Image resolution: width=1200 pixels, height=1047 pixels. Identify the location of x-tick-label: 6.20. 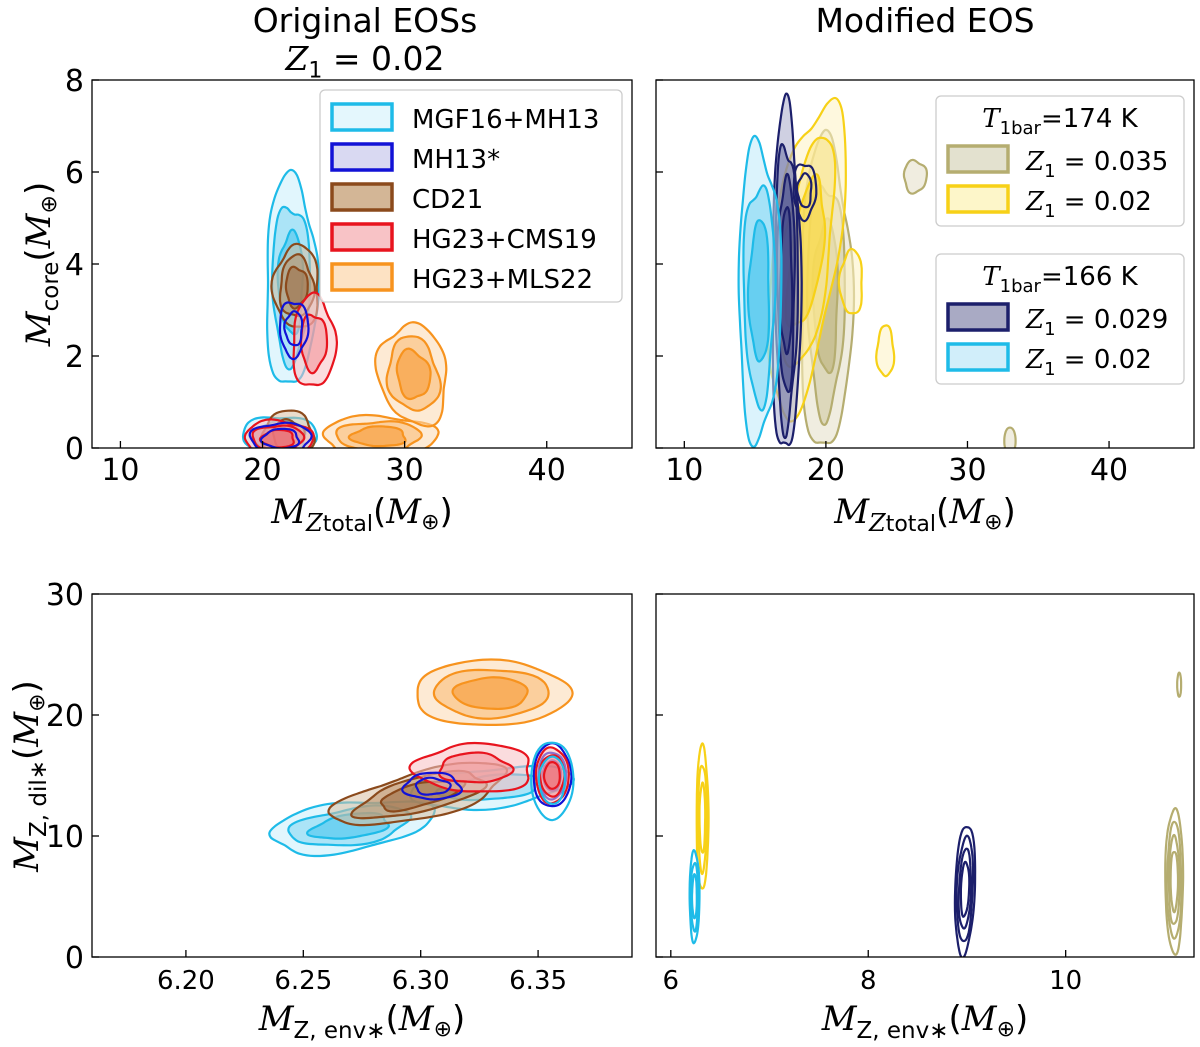
(186, 981).